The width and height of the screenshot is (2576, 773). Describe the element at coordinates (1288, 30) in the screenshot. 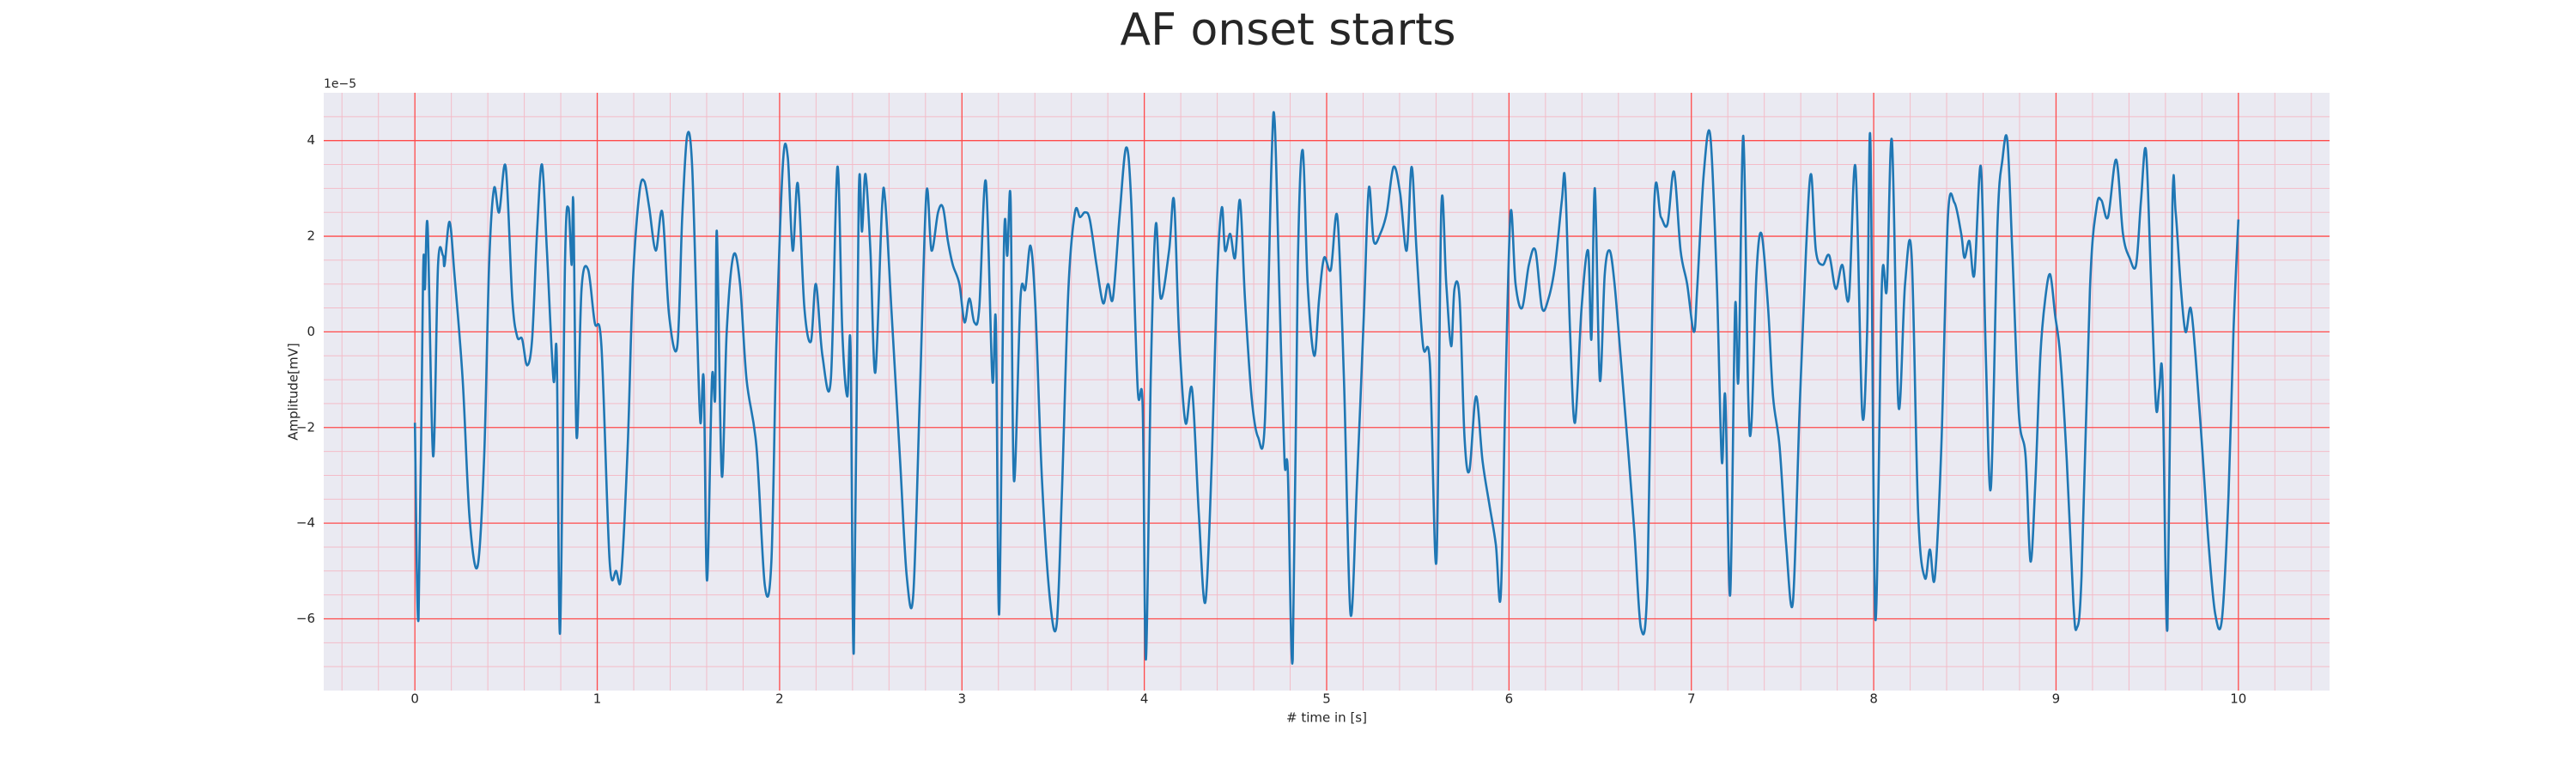

I see `chart-title: AF onset starts` at that location.